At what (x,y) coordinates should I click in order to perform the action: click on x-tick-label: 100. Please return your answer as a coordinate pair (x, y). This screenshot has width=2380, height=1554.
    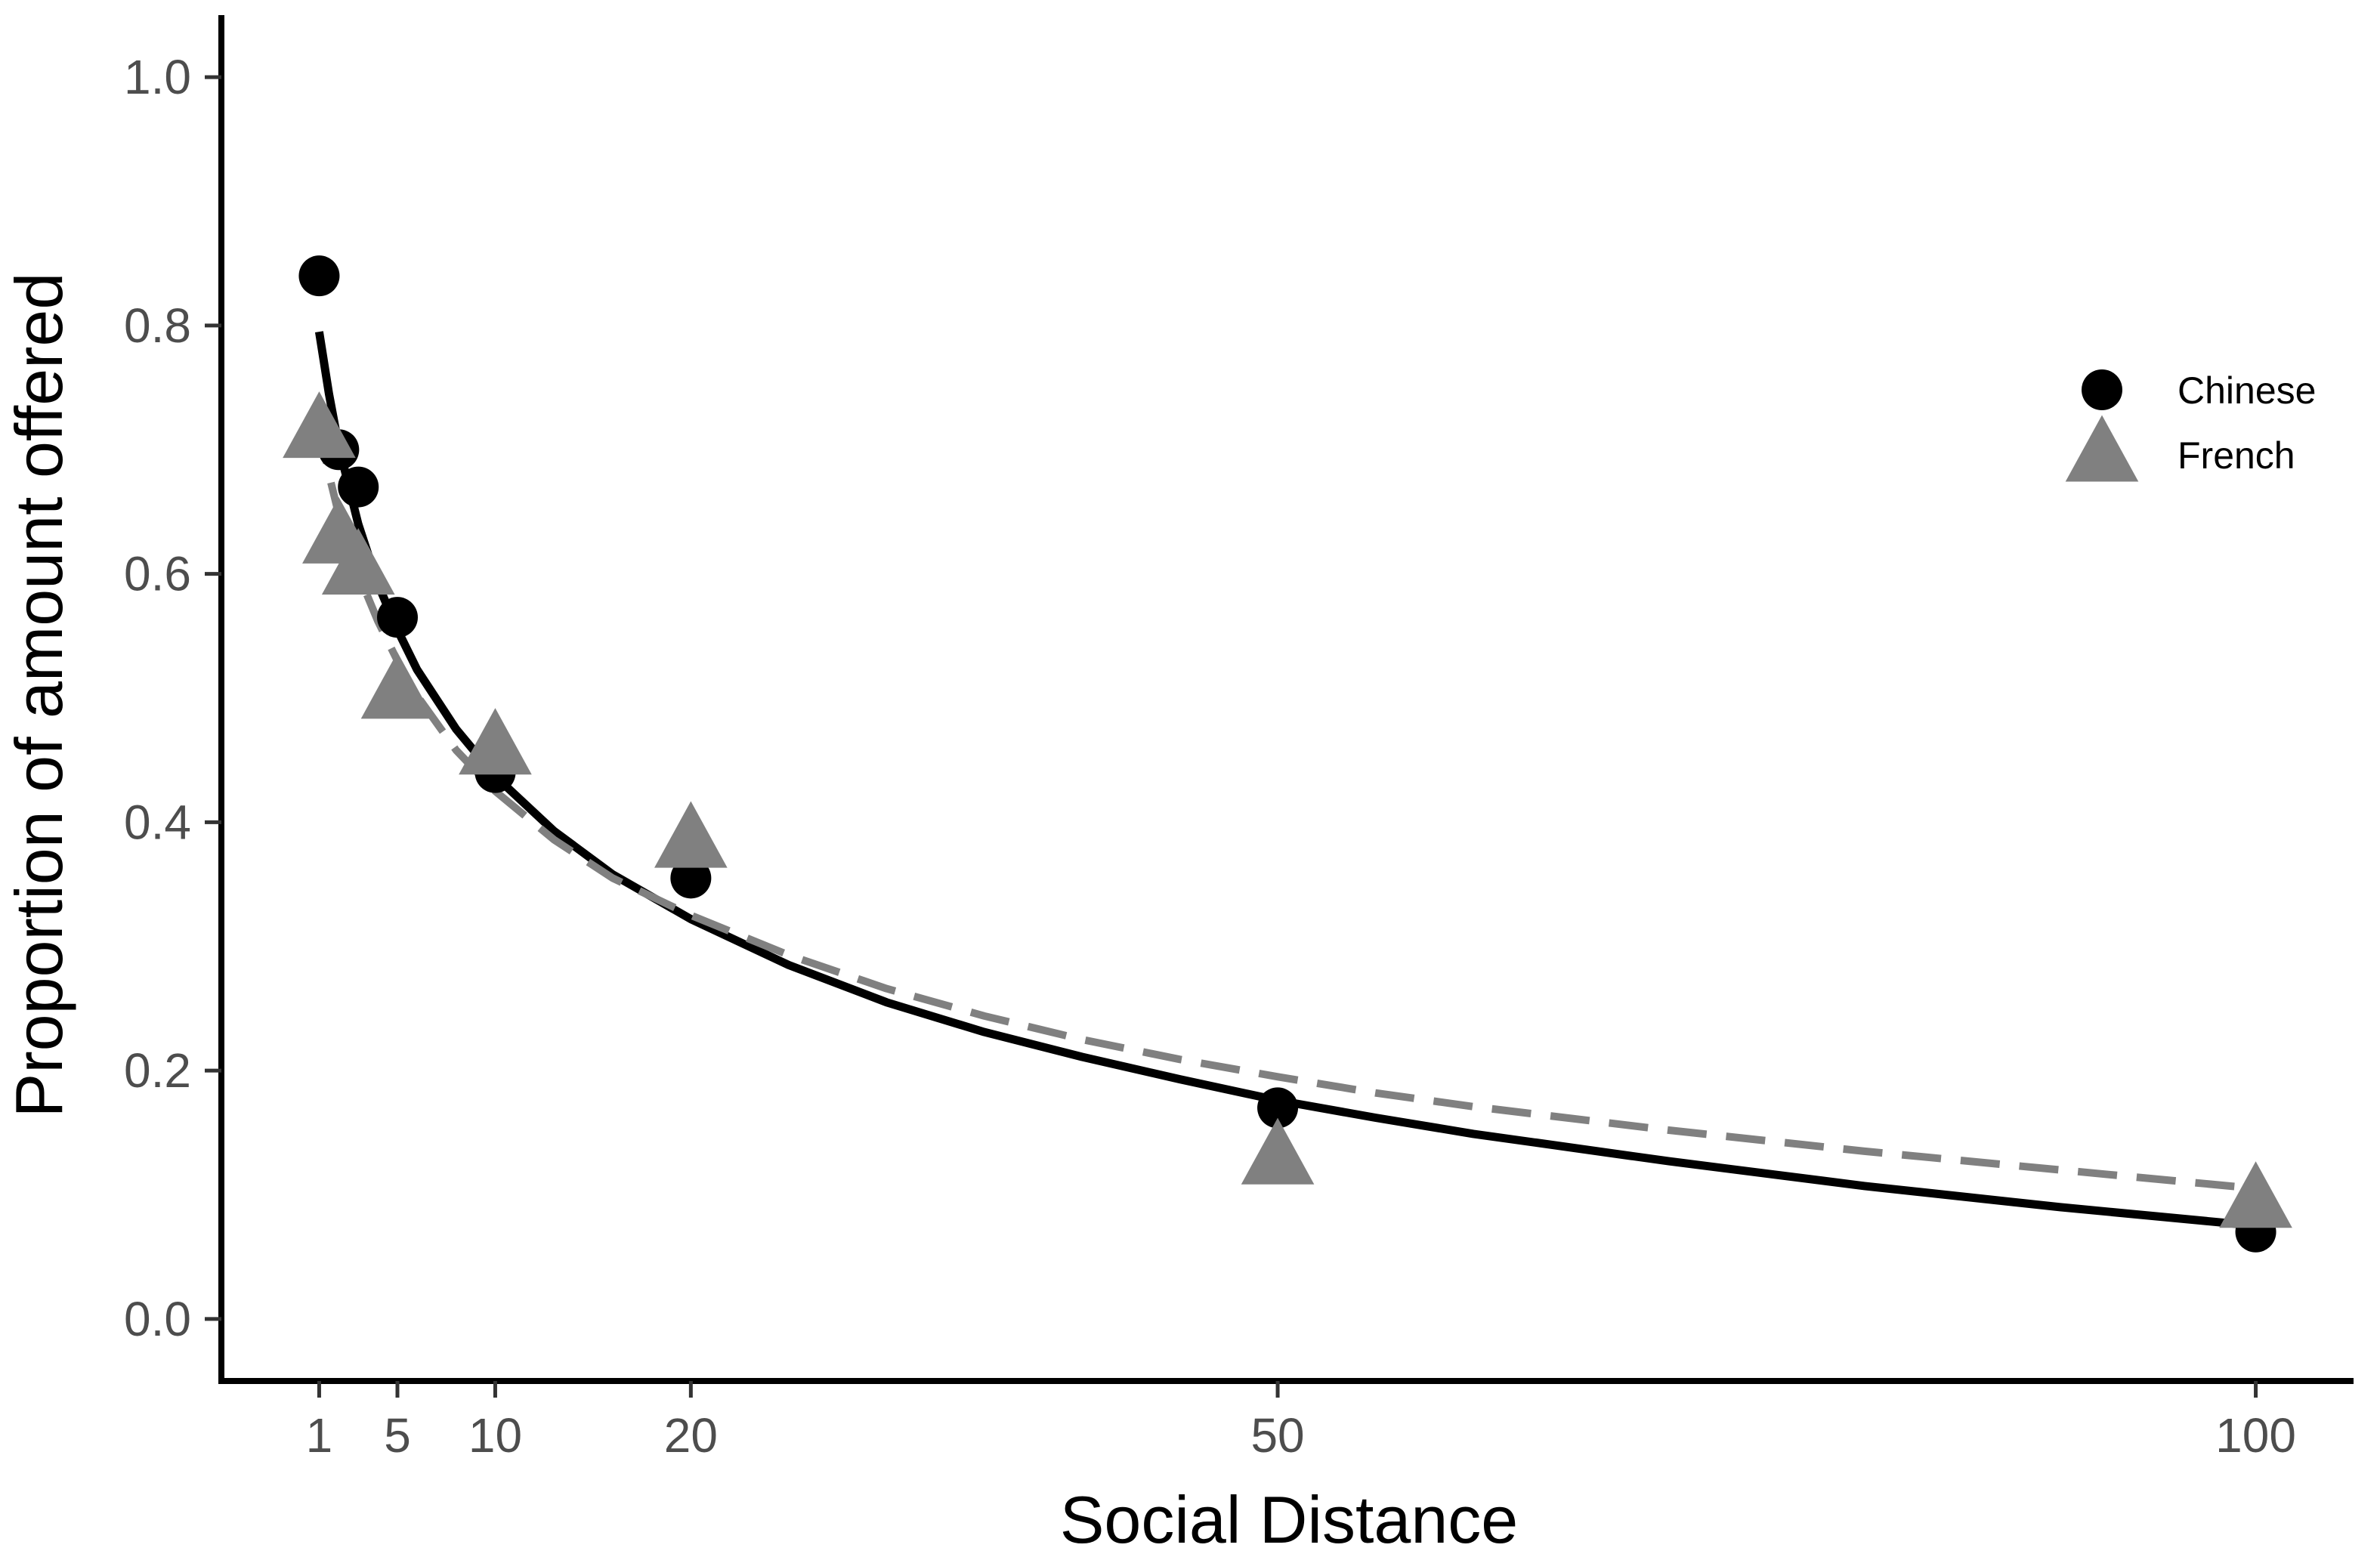
    Looking at the image, I should click on (2255, 1436).